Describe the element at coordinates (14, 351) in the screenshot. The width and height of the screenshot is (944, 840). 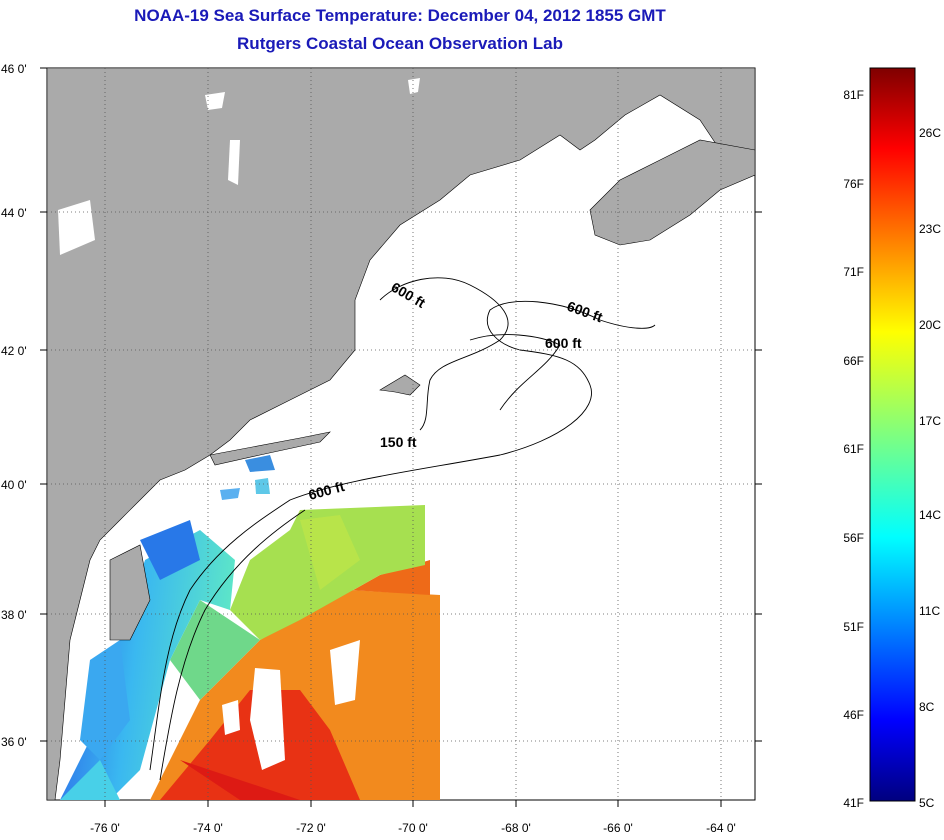
I see `lat-label: 42 0'` at that location.